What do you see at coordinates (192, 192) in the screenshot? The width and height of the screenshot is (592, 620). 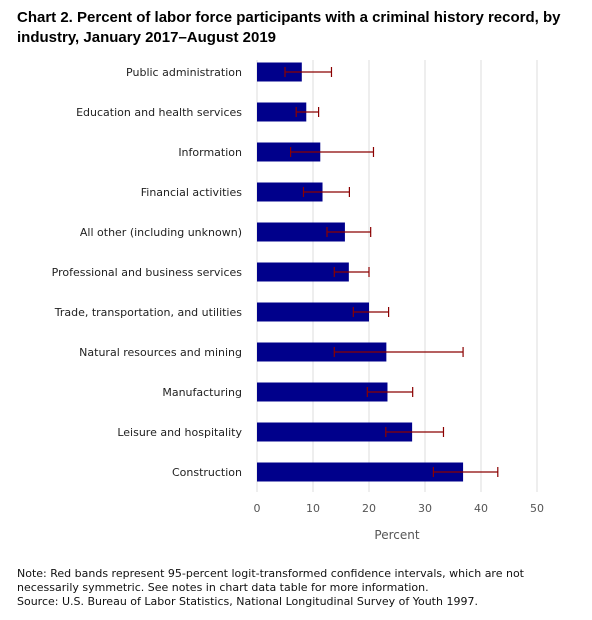 I see `category-label: Financial activities` at bounding box center [192, 192].